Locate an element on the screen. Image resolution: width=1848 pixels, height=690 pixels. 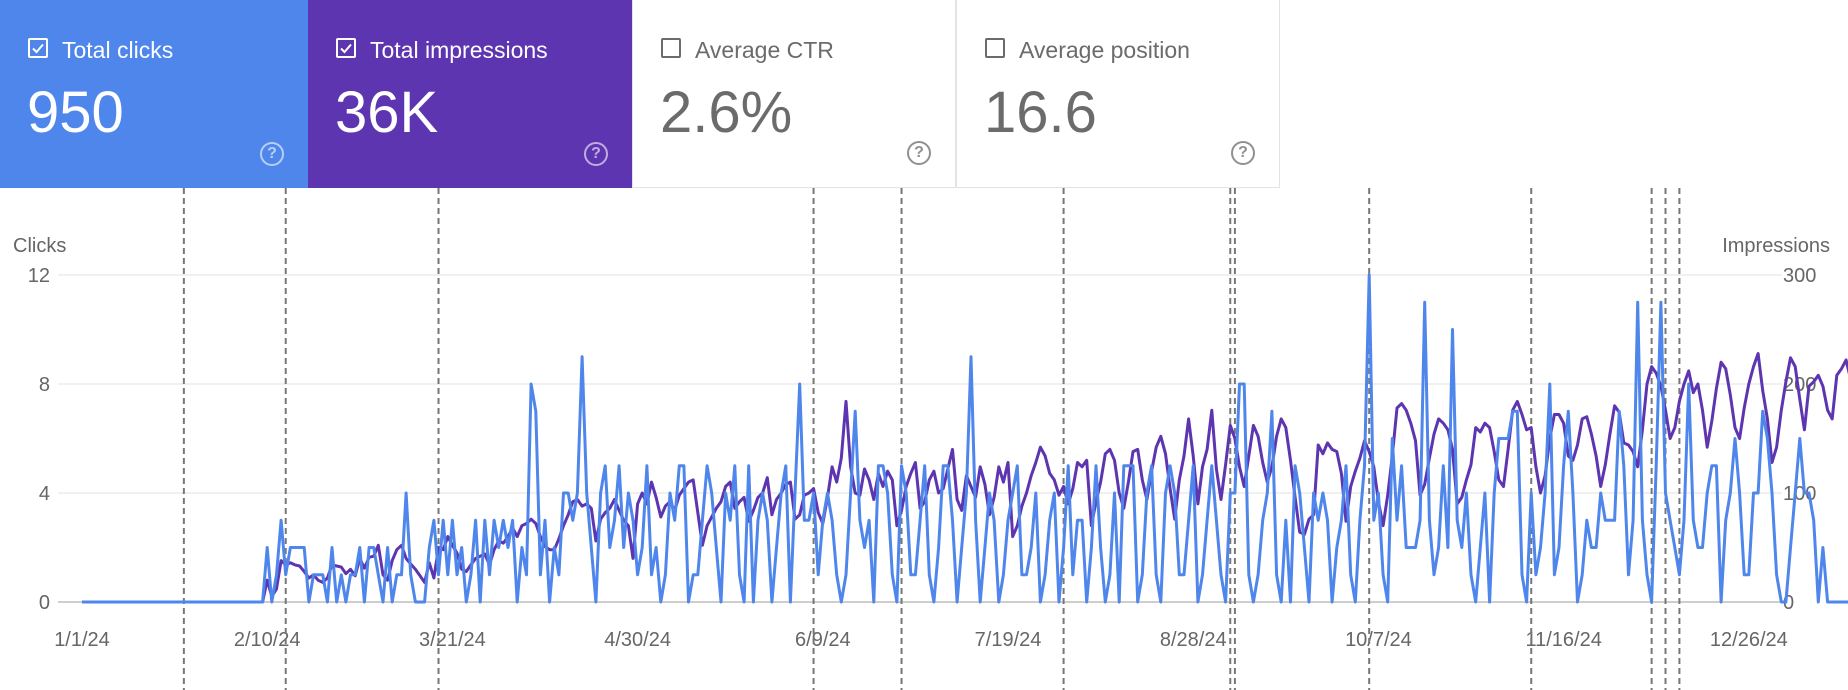
right-tick-label: 300 is located at coordinates (1799, 276).